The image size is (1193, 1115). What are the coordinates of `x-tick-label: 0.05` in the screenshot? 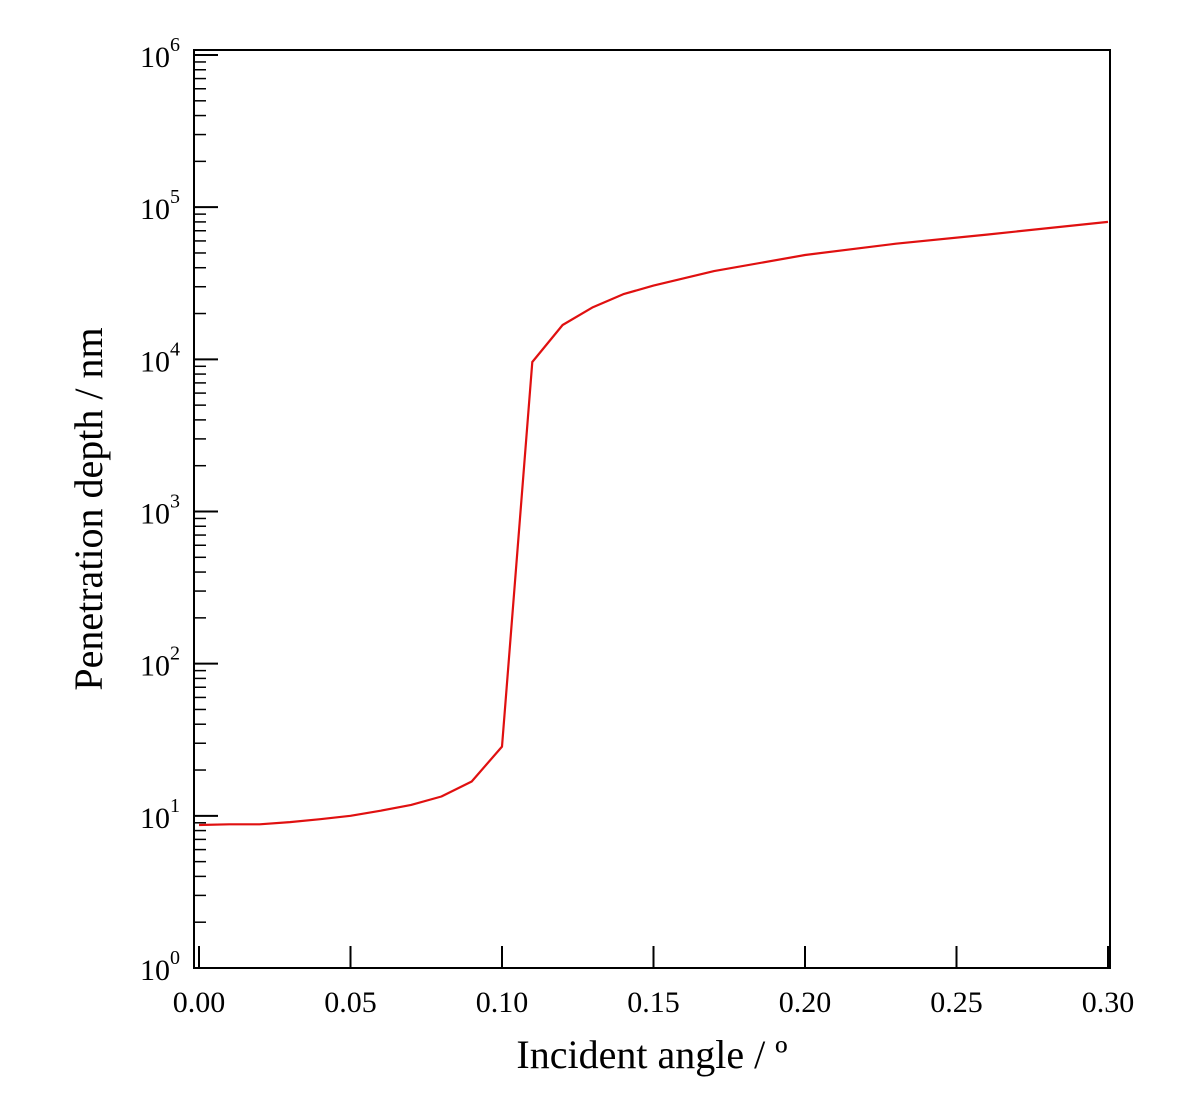 It's located at (350, 1002).